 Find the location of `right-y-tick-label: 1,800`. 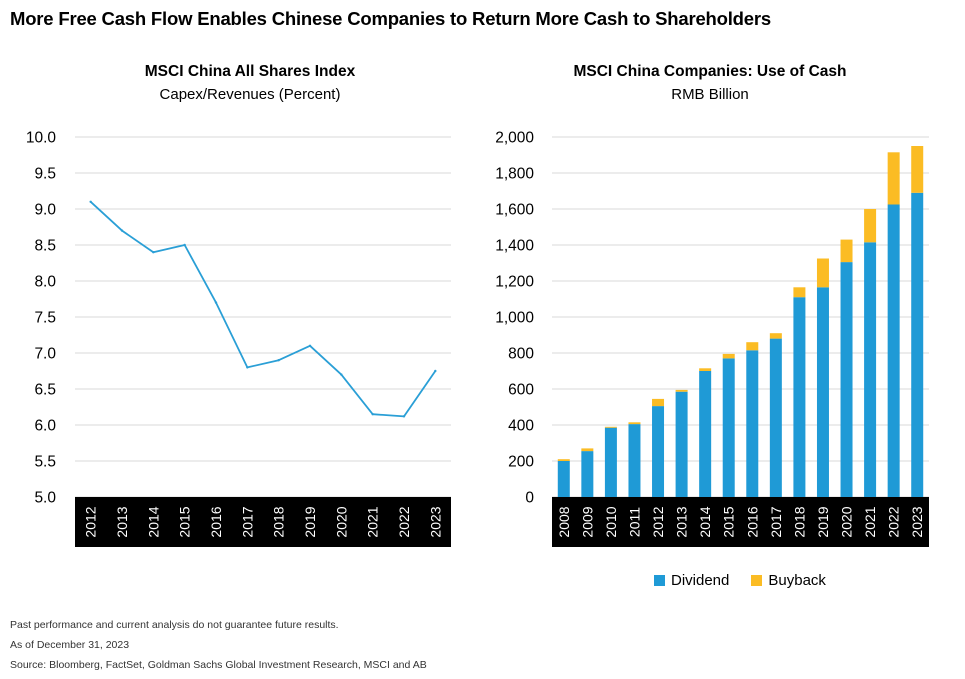

right-y-tick-label: 1,800 is located at coordinates (514, 174).